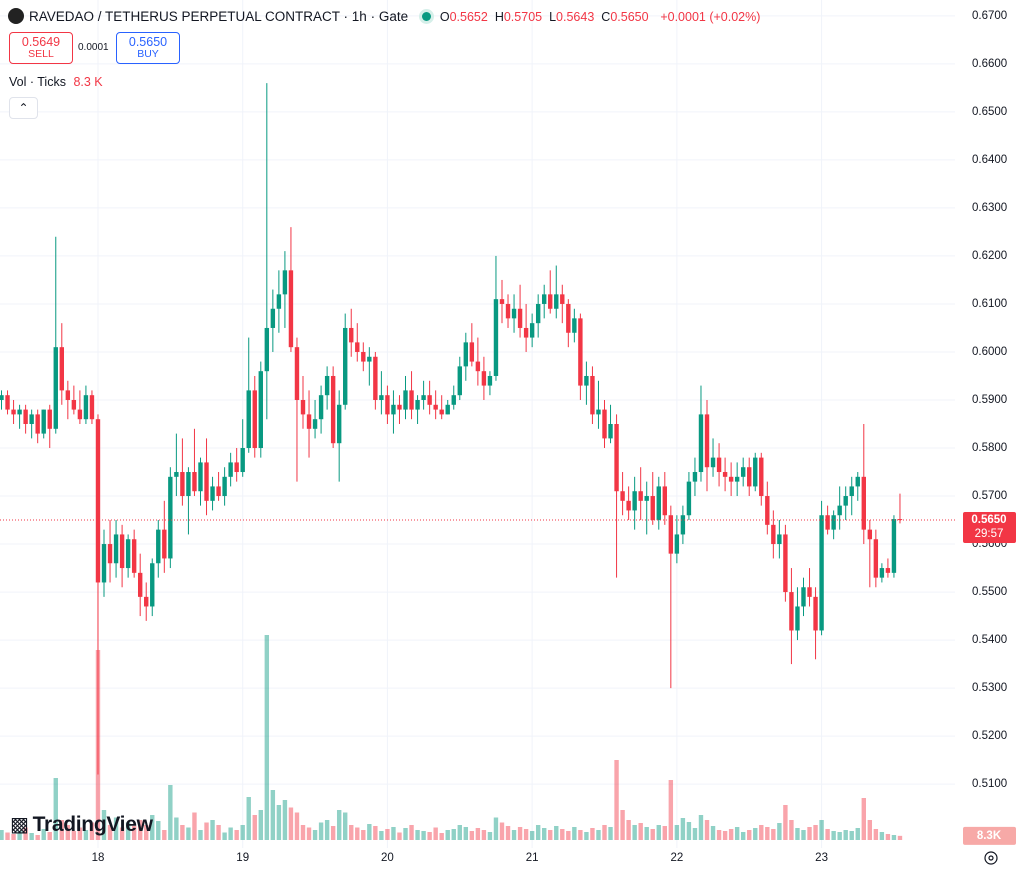  Describe the element at coordinates (23, 108) in the screenshot. I see `collapse-button: ⌃` at that location.